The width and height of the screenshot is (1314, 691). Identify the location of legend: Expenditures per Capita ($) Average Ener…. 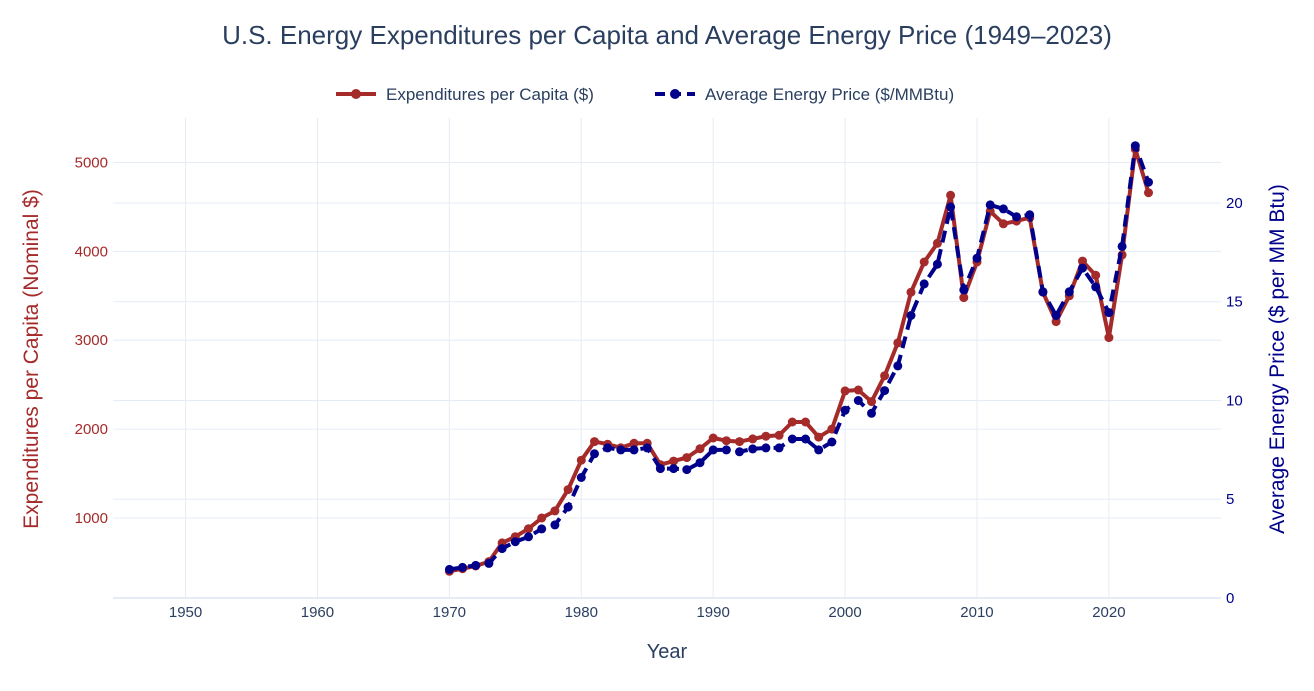
(645, 94).